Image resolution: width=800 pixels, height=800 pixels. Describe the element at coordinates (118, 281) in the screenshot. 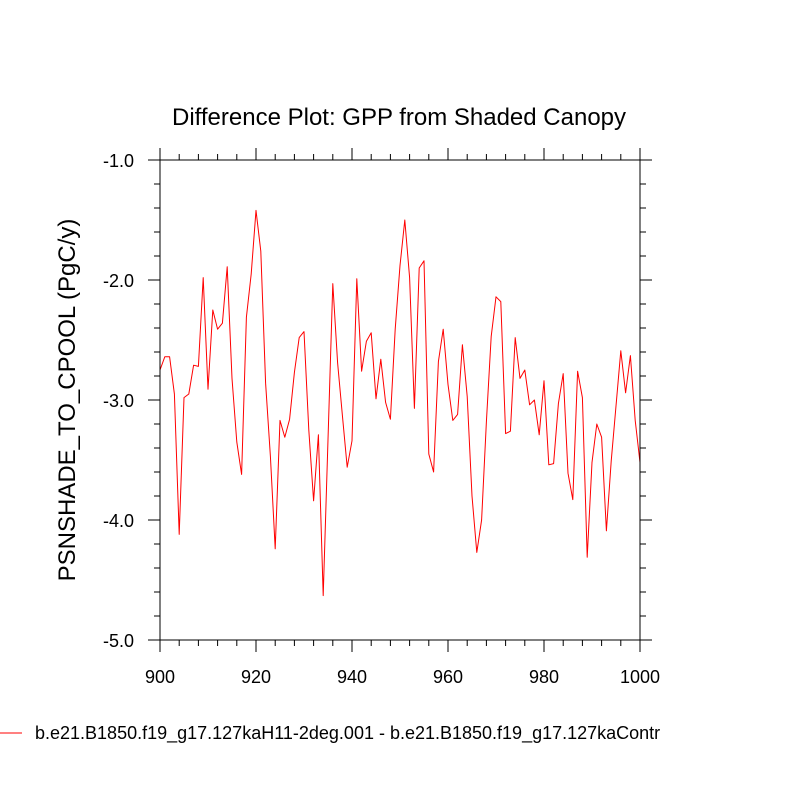

I see `y-tick-label: -2.0` at that location.